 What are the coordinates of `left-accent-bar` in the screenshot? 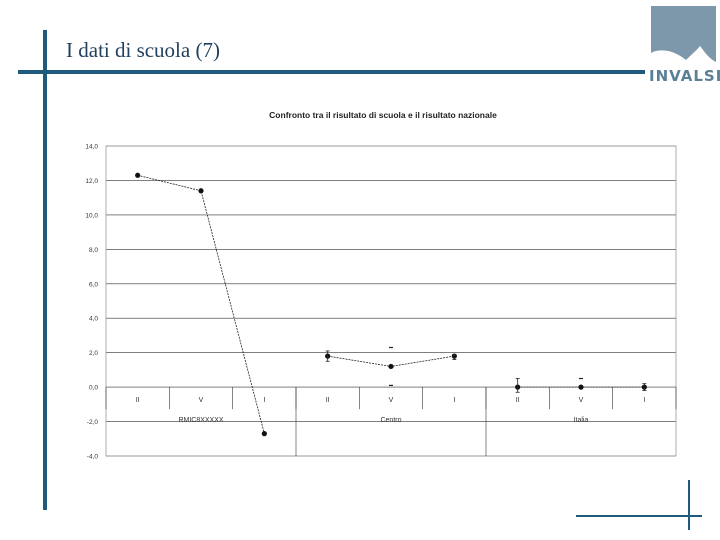 It's located at (45, 270).